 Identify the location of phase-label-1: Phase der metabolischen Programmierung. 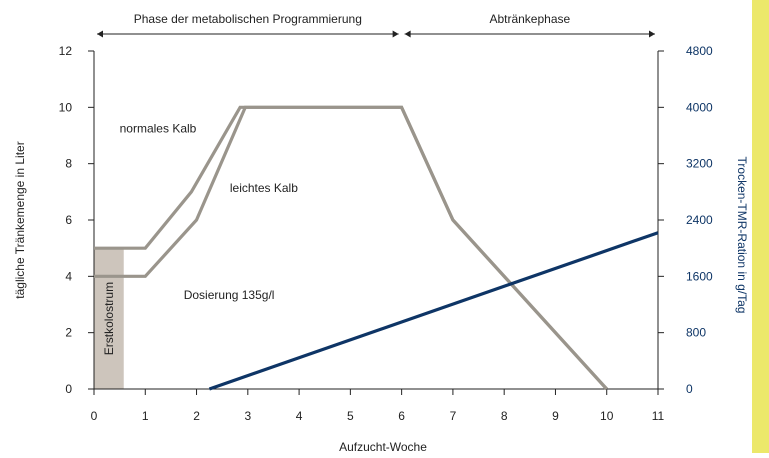
(248, 19).